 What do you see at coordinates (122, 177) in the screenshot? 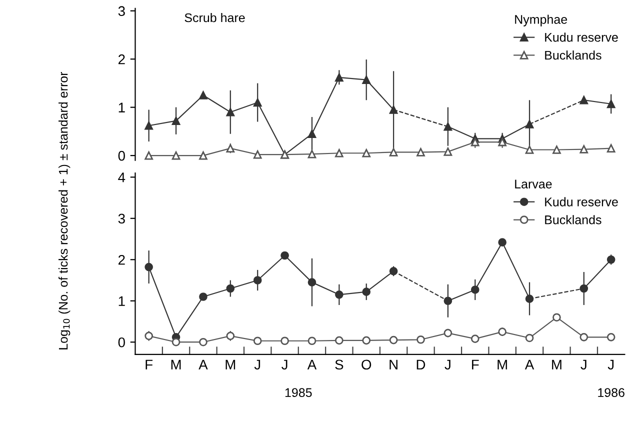
I see `y-tick-label: 4` at bounding box center [122, 177].